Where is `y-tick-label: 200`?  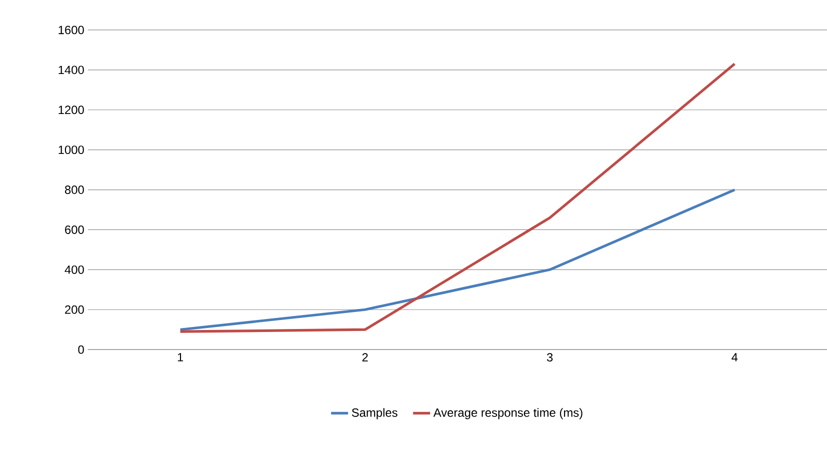
y-tick-label: 200 is located at coordinates (74, 309).